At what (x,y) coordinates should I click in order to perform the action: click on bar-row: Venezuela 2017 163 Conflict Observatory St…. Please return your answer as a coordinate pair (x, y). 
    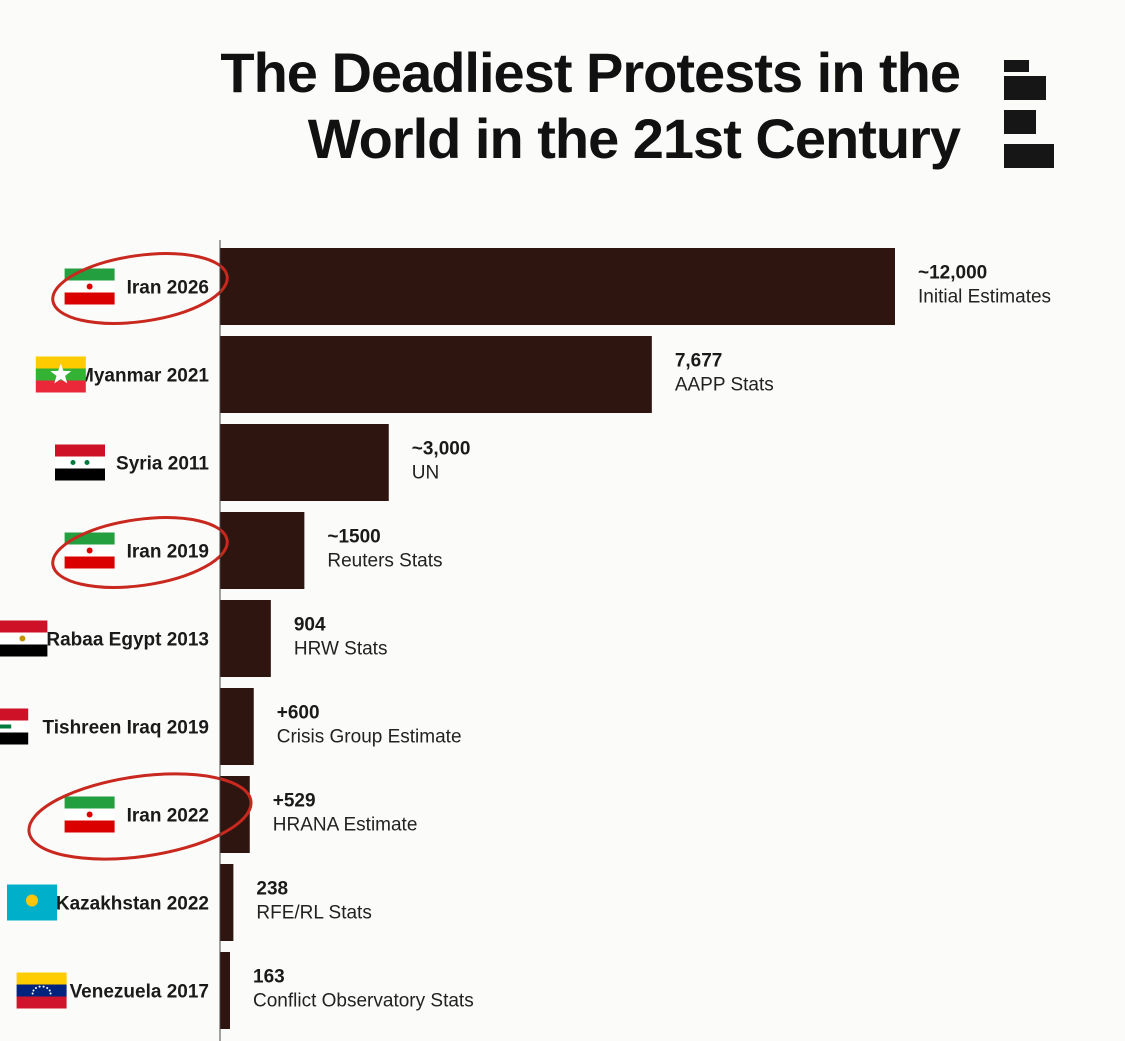
    Looking at the image, I should click on (245, 990).